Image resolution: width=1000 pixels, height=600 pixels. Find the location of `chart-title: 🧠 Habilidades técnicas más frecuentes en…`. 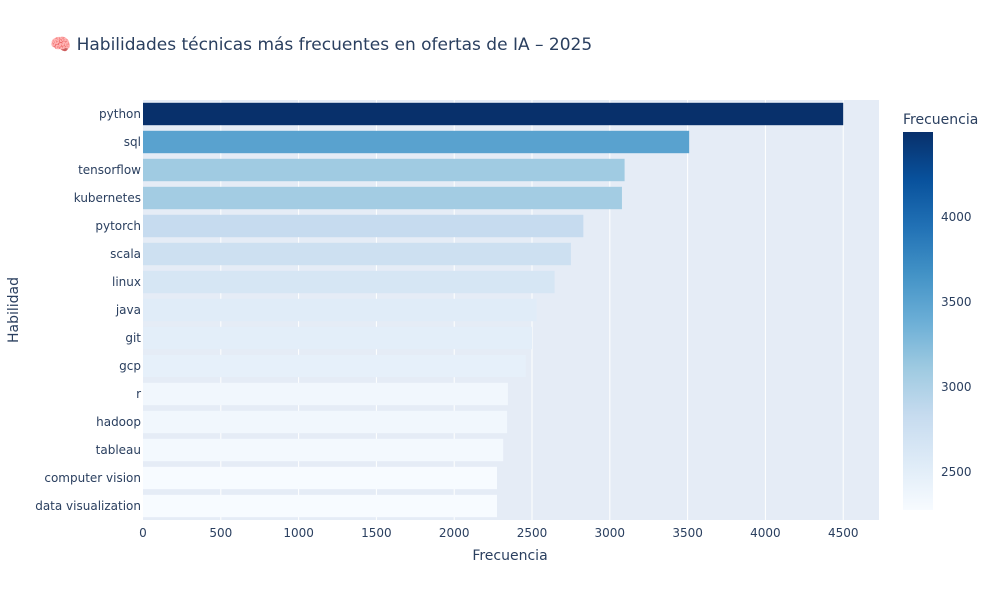

chart-title: 🧠 Habilidades técnicas más frecuentes en… is located at coordinates (321, 45).